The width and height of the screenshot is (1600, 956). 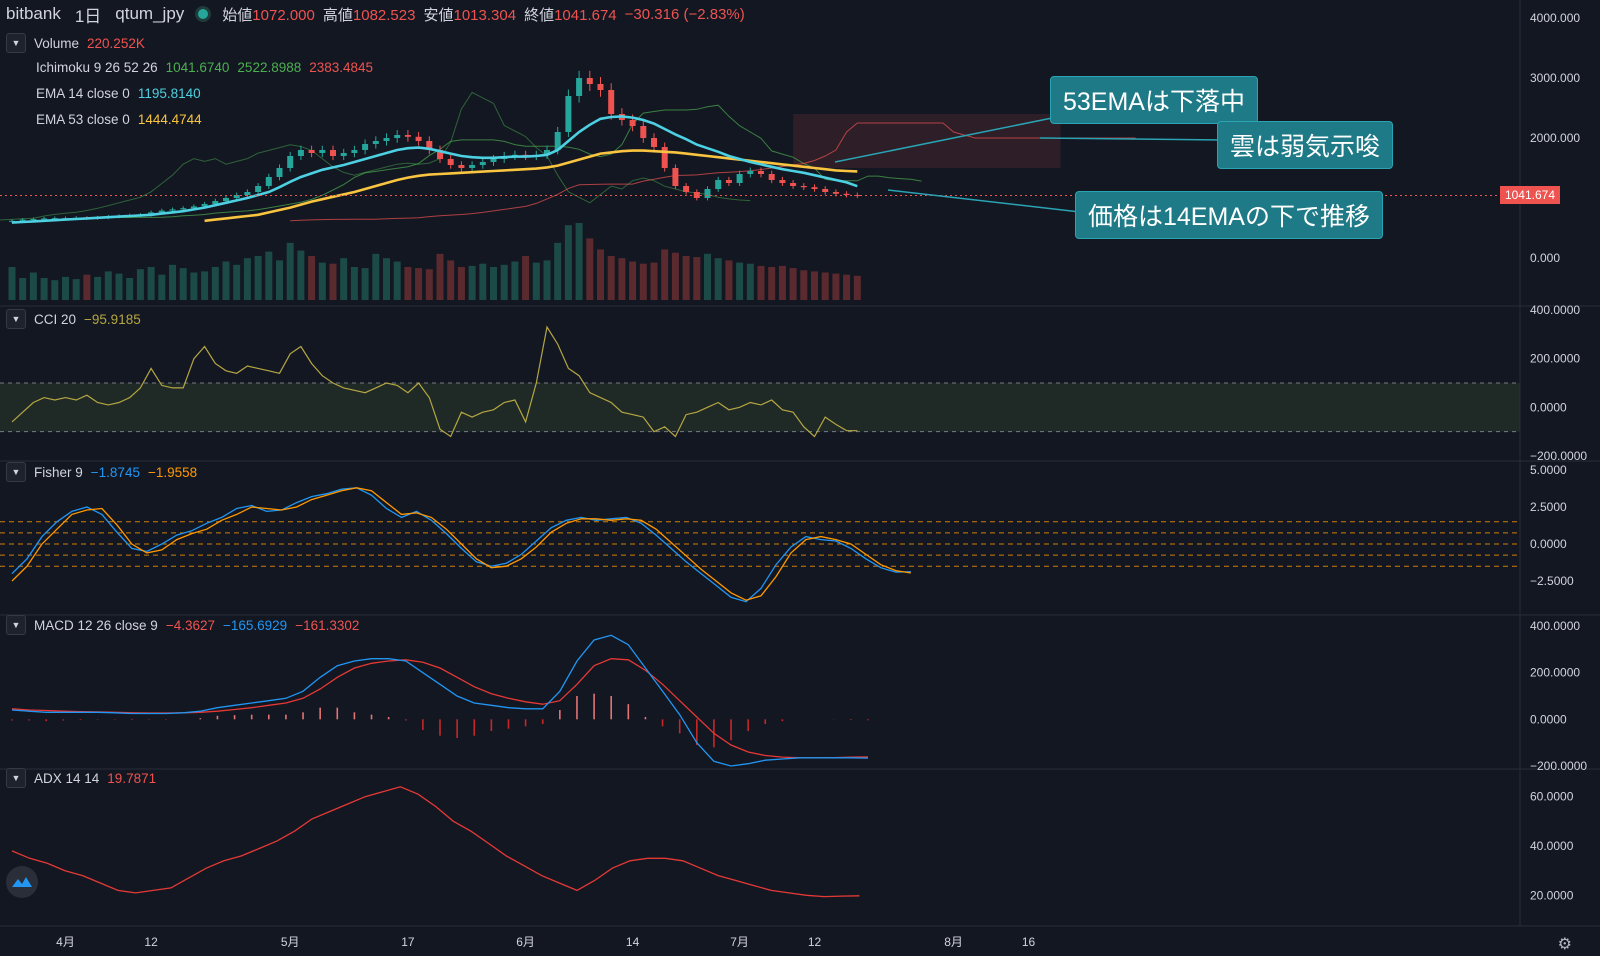 What do you see at coordinates (268, 15) in the screenshot?
I see `ohlc-open: 始値1072.000` at bounding box center [268, 15].